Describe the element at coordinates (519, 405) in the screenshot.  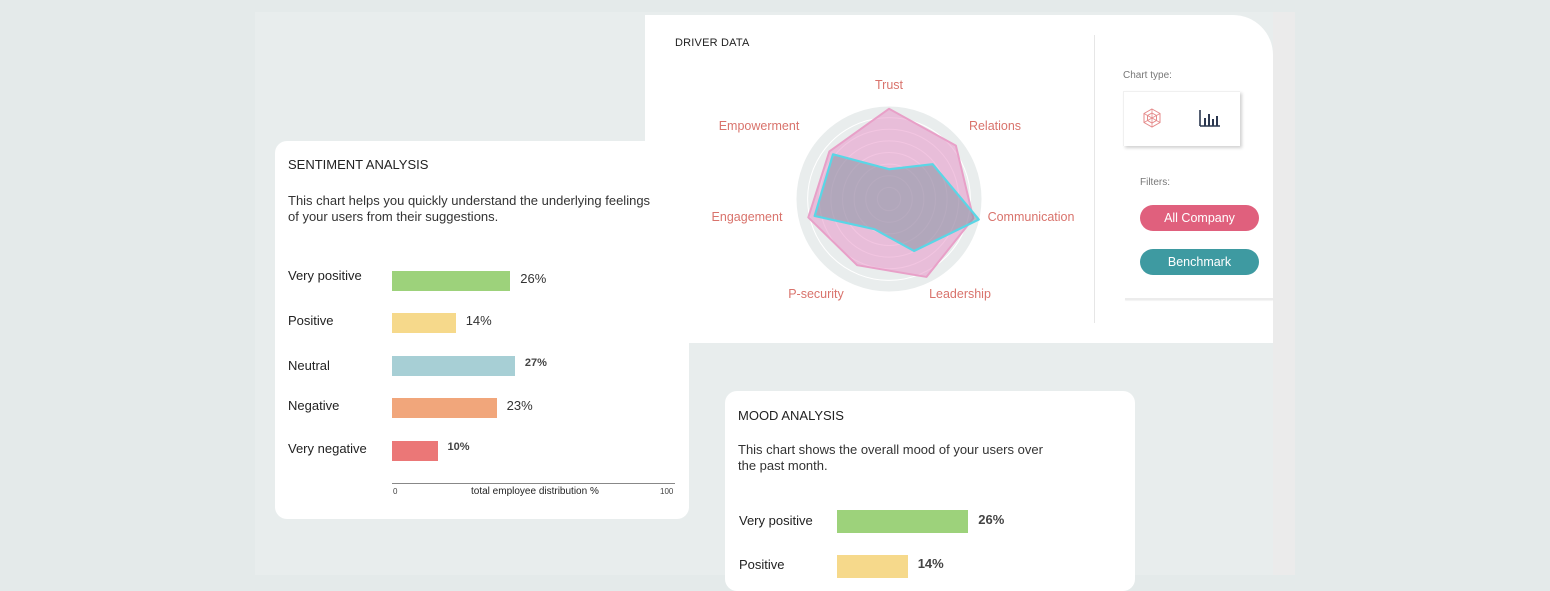
I see `sentiment-pct: 23%` at that location.